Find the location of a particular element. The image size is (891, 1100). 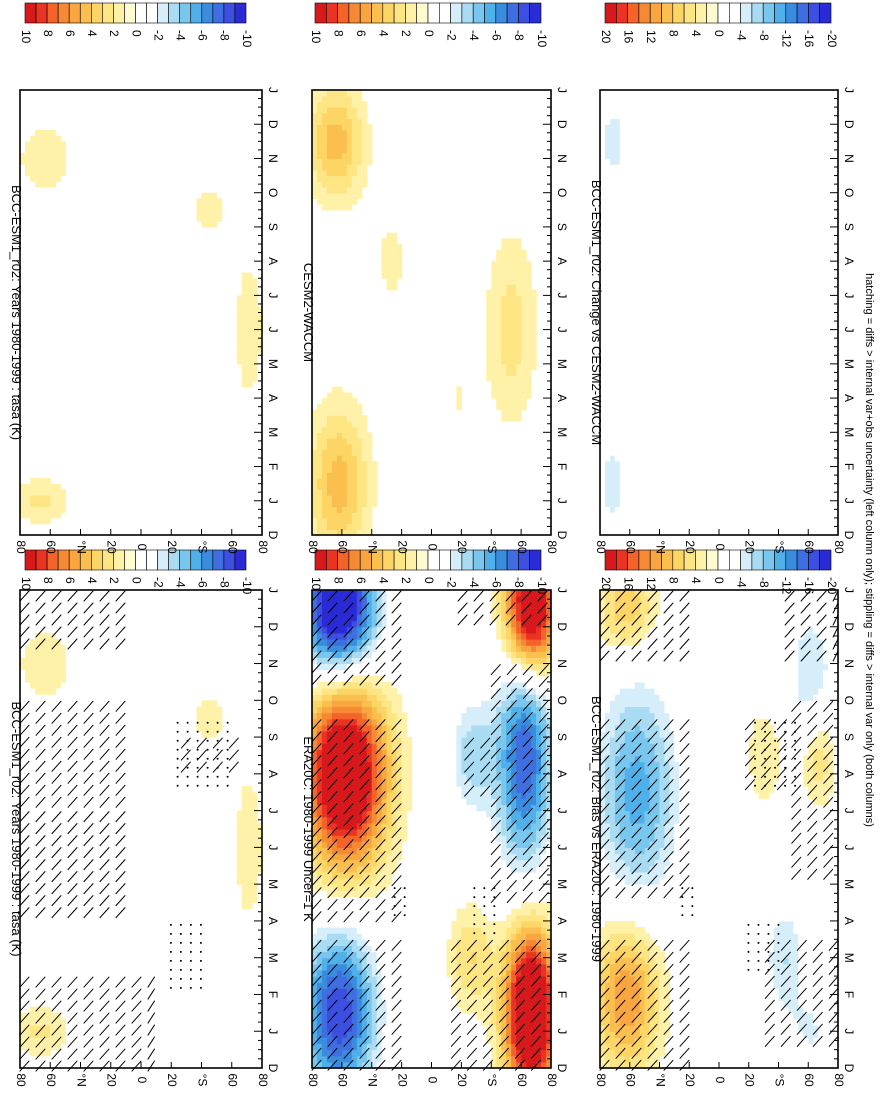

lat-tick-label: °S is located at coordinates (492, 547).